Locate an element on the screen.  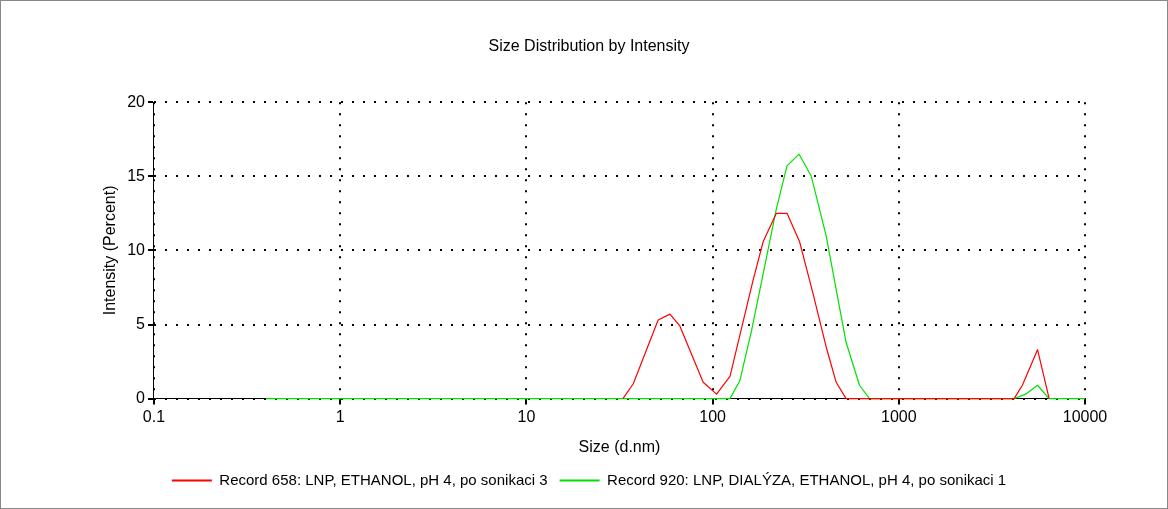
x-tick-label: 10 is located at coordinates (526, 416).